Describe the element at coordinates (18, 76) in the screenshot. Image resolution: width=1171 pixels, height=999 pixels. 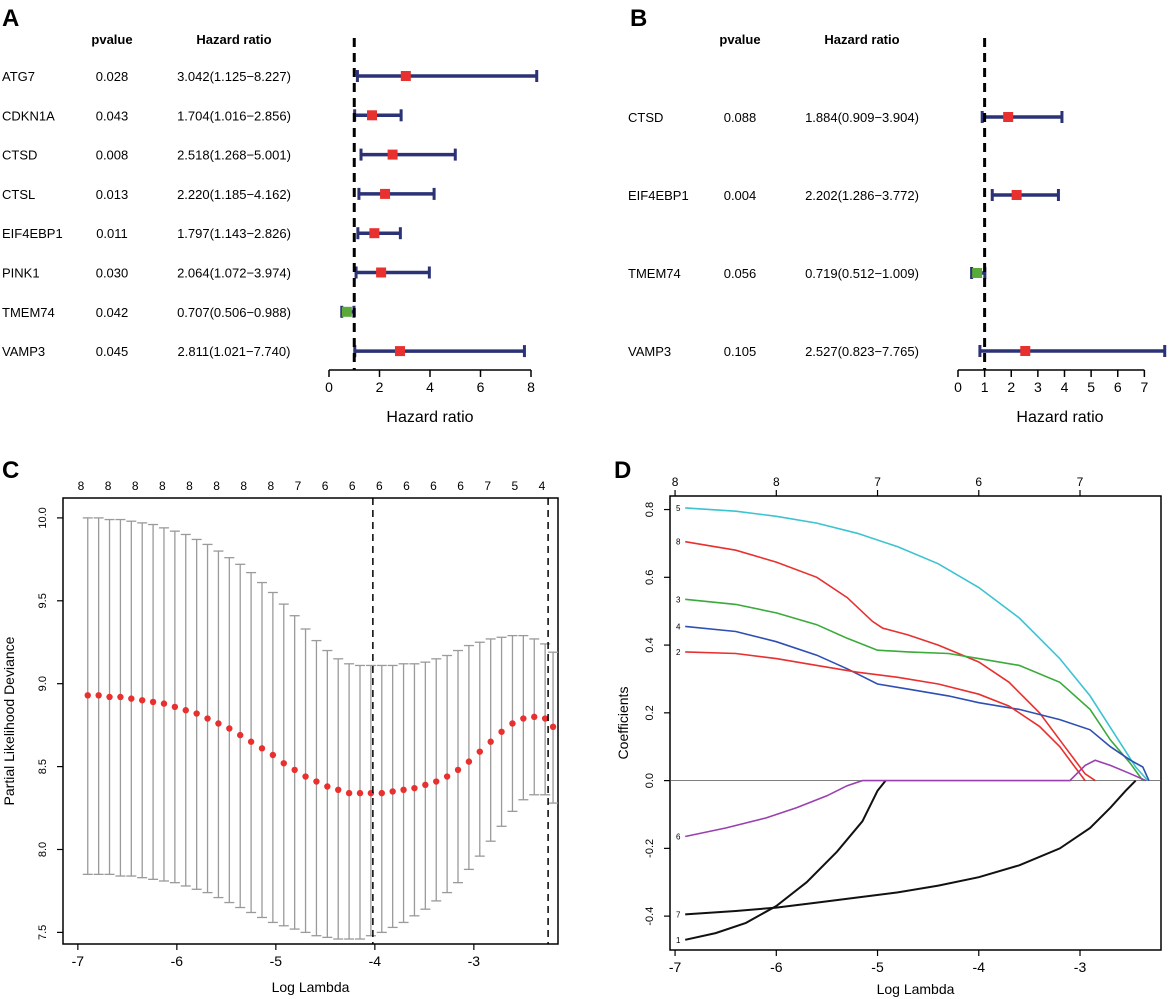
I see `gene-label: ATG7` at that location.